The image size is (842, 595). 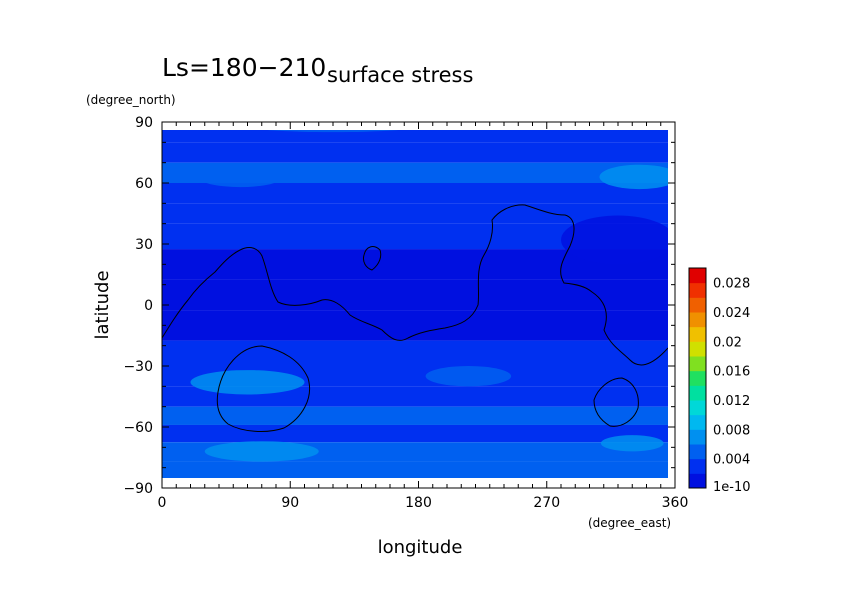 What do you see at coordinates (731, 284) in the screenshot?
I see `colorbar-tick-label: 0.028` at bounding box center [731, 284].